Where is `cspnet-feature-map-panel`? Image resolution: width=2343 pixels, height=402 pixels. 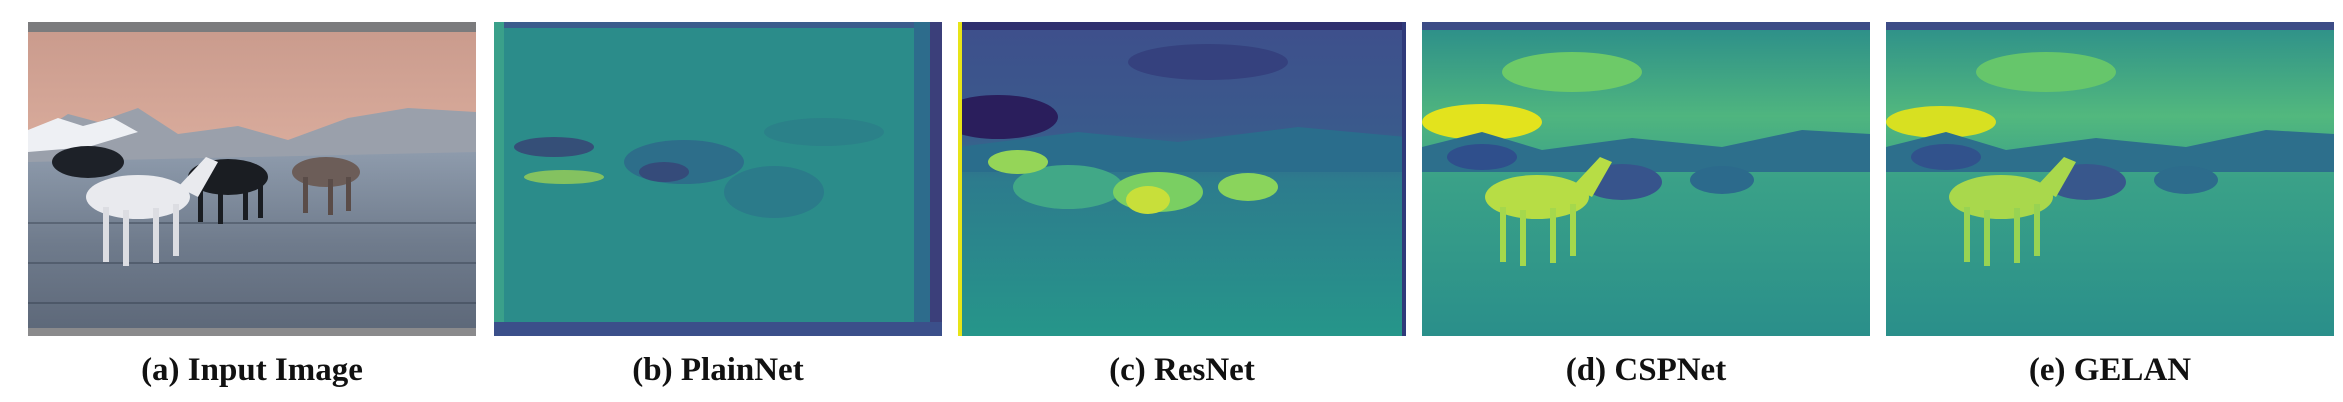
cspnet-feature-map-panel is located at coordinates (1646, 179).